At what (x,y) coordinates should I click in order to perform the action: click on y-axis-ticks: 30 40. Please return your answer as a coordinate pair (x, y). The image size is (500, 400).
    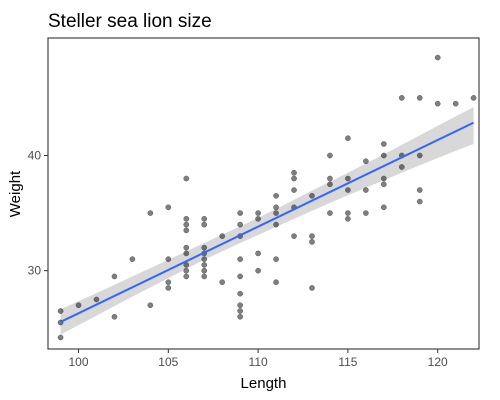
    Looking at the image, I should click on (38, 213).